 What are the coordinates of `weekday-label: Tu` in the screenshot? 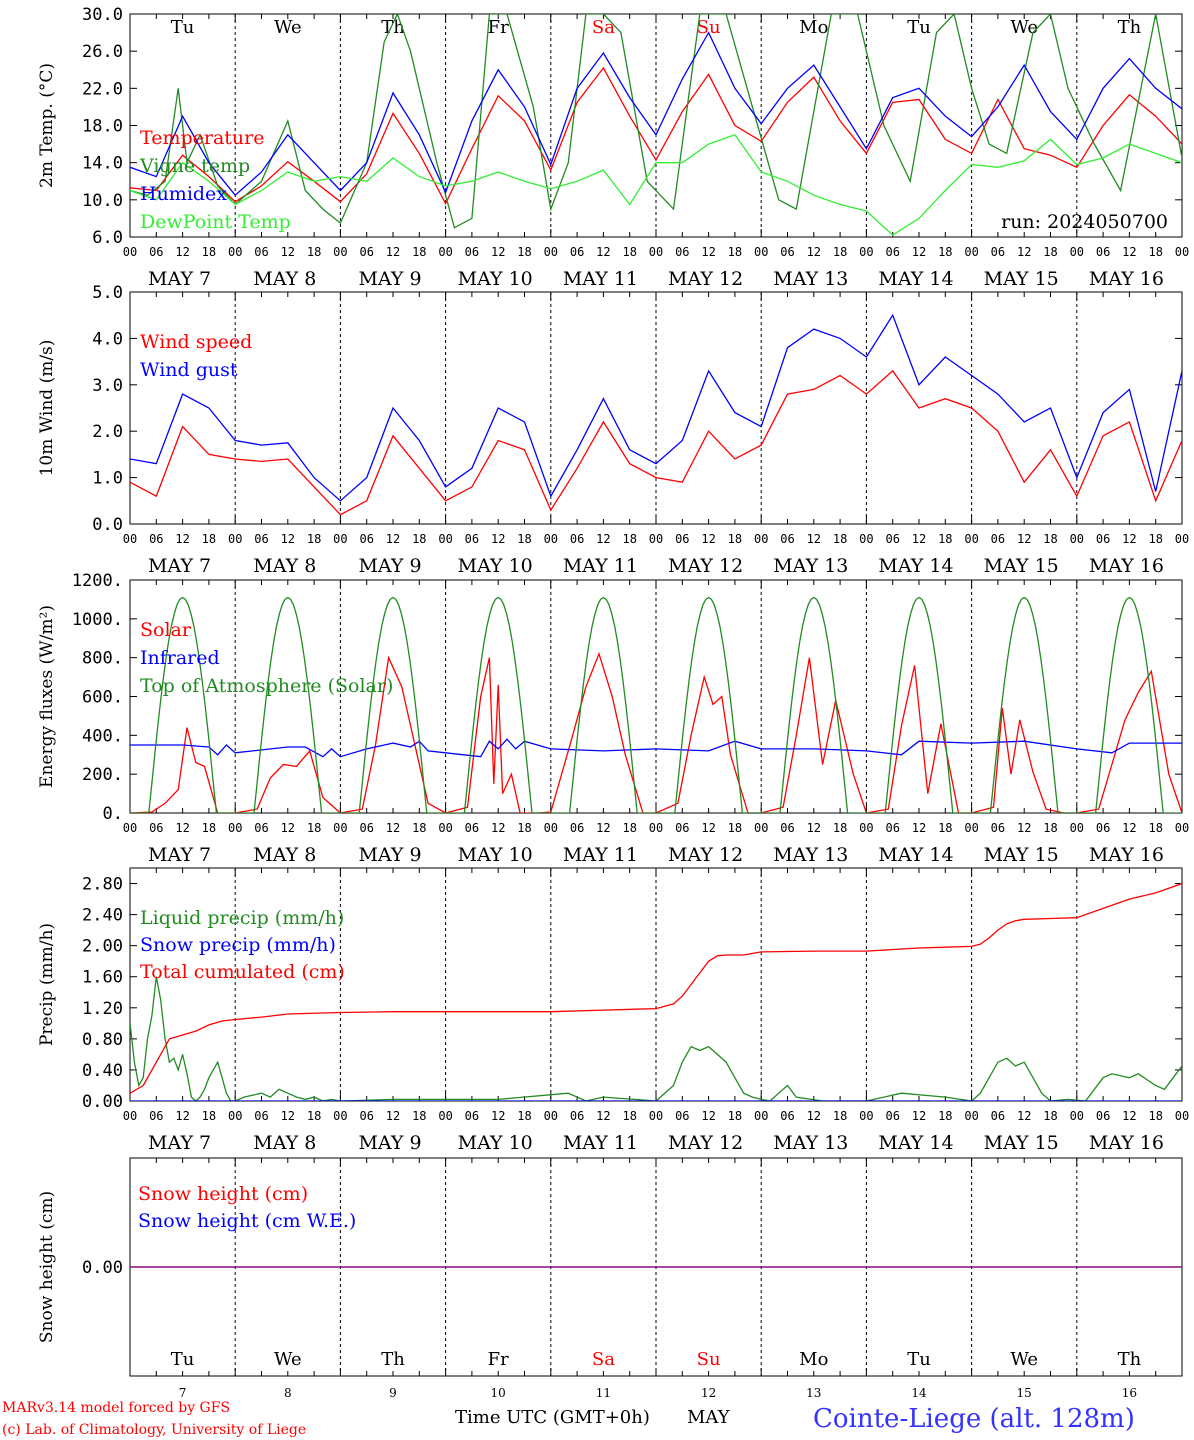 It's located at (919, 1359).